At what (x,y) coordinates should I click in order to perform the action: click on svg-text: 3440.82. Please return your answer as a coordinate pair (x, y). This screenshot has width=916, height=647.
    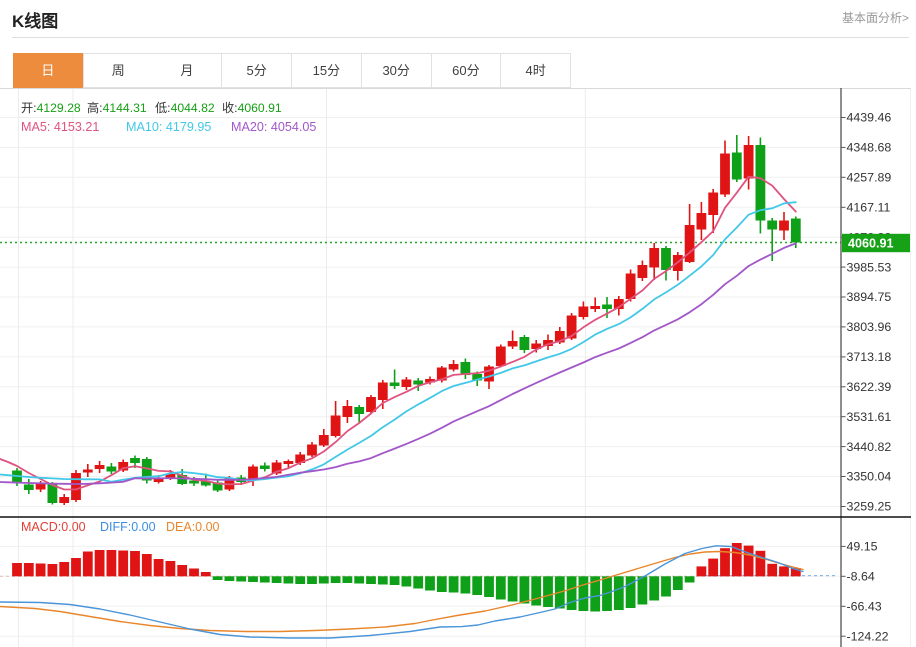
    Looking at the image, I should click on (869, 447).